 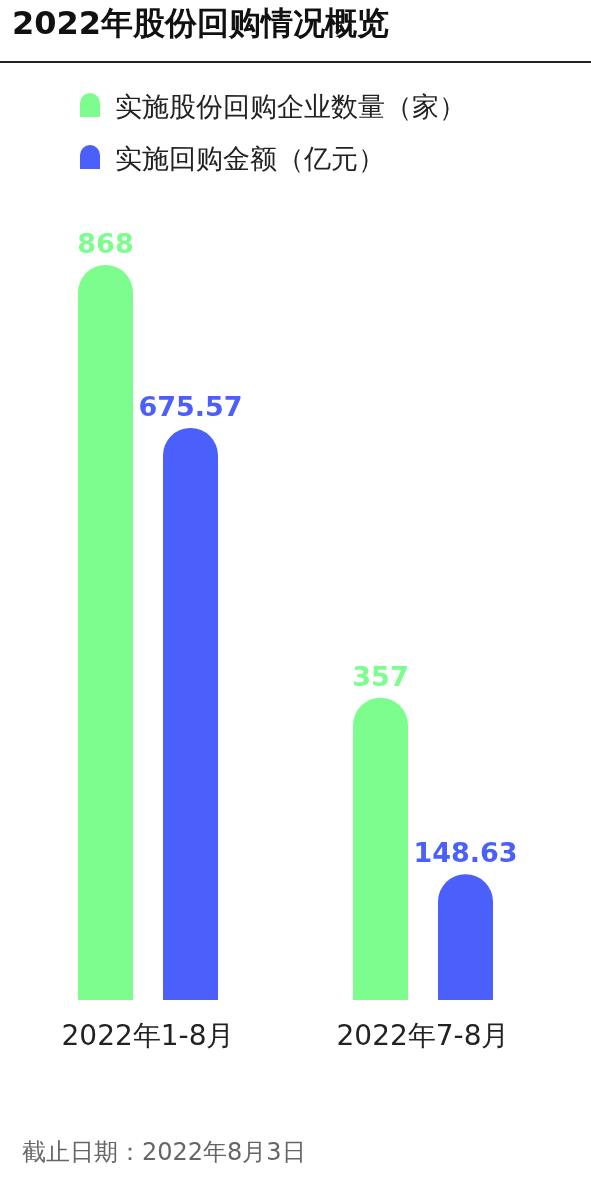 I want to click on chart-title: 2022年股份回购情况概览, so click(x=201, y=23).